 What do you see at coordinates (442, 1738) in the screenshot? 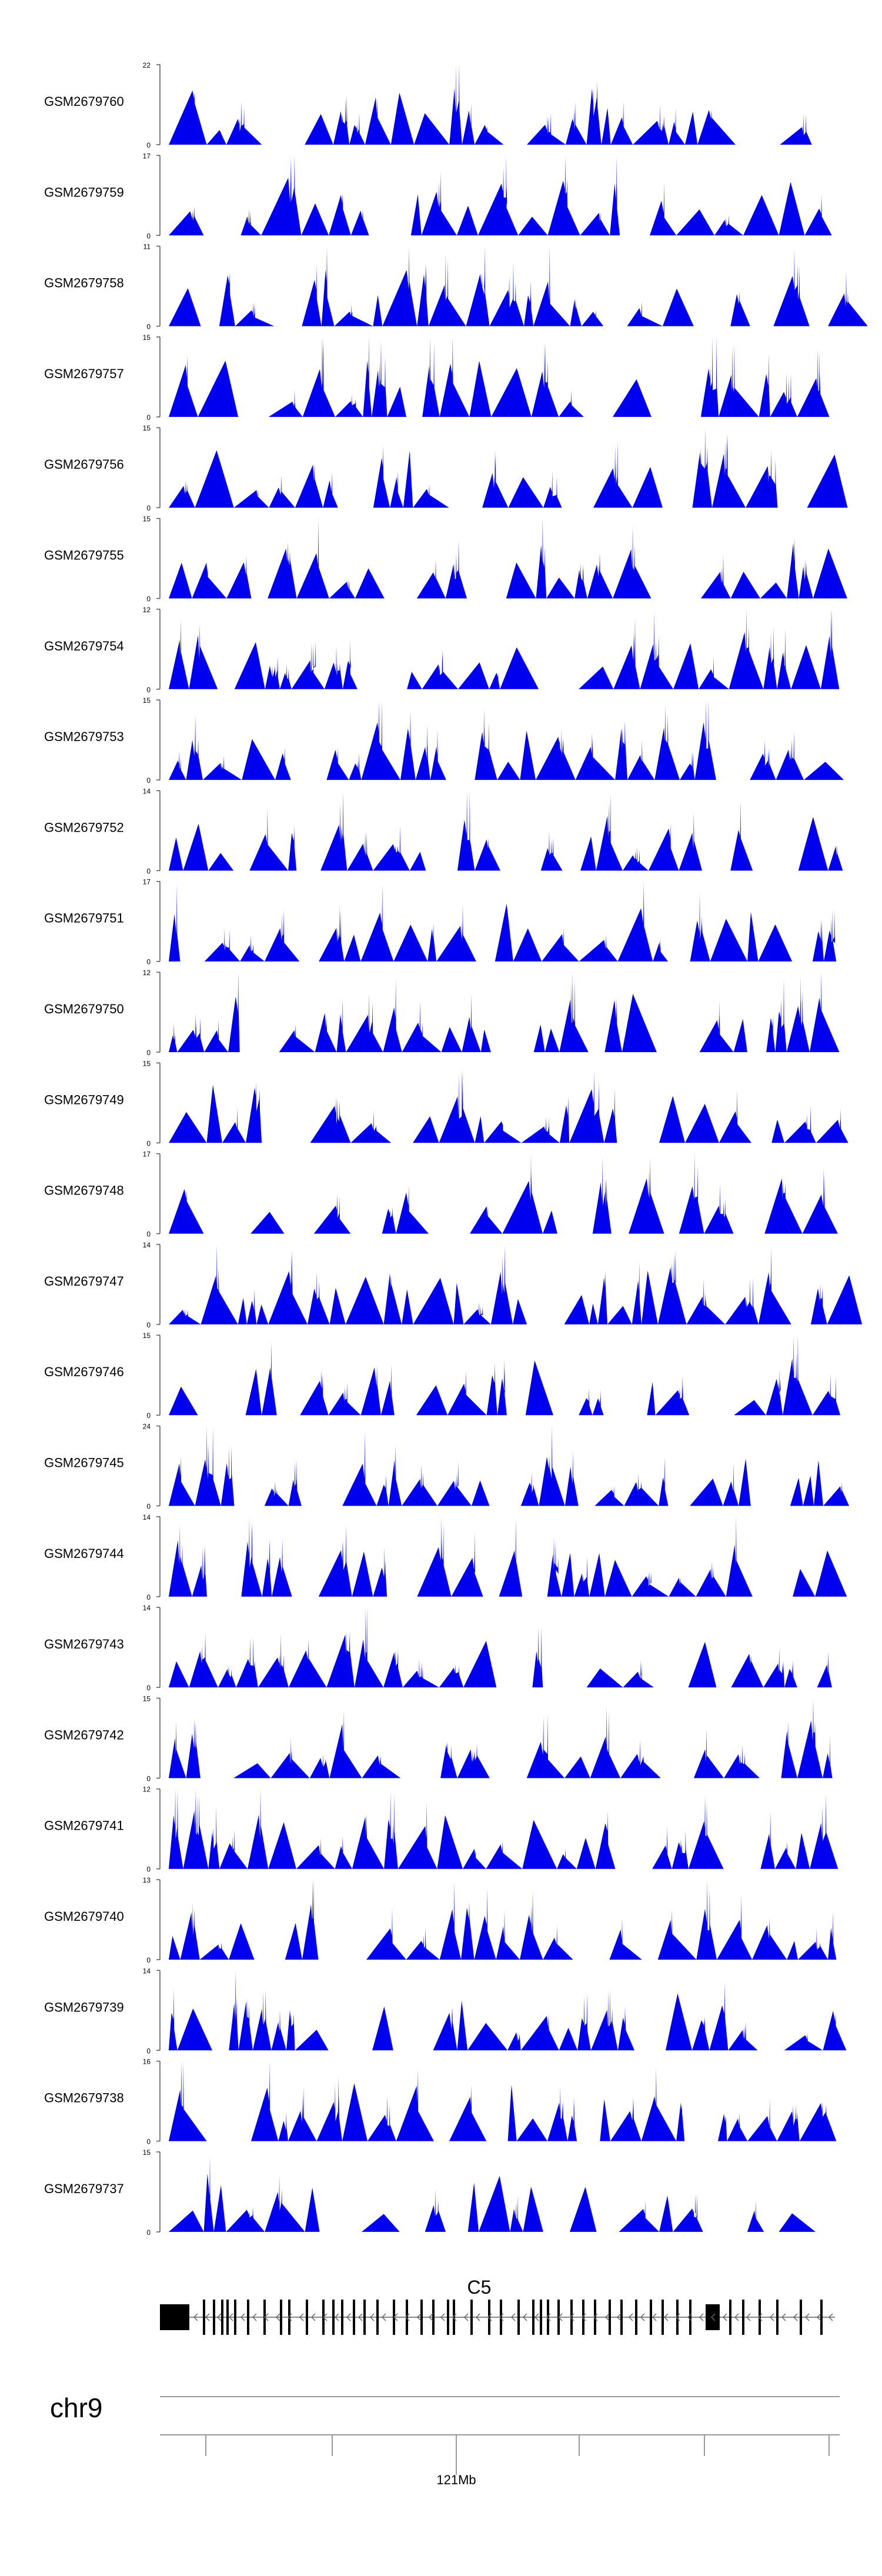
I see `track-GSM2679742: GSM2679742 15 0` at bounding box center [442, 1738].